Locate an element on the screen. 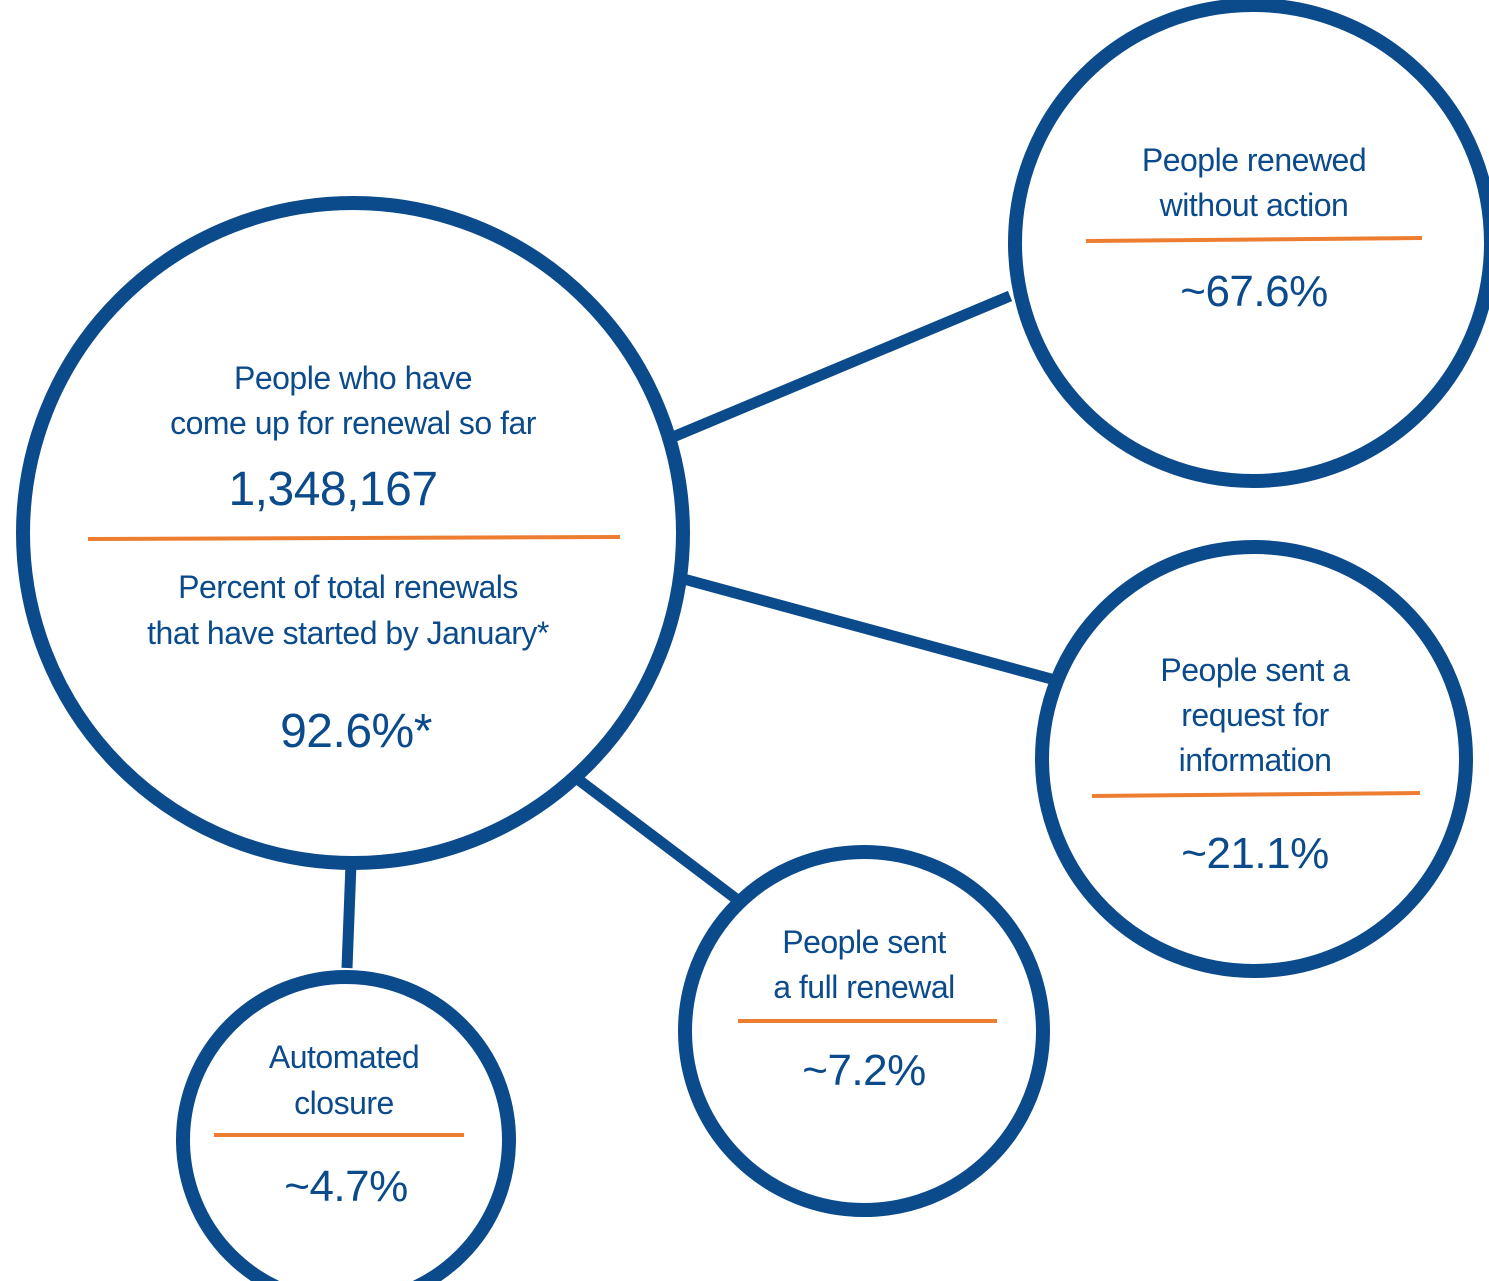 Image resolution: width=1489 pixels, height=1281 pixels. hub-pct-label-line1: Percent of total renewals is located at coordinates (348, 587).